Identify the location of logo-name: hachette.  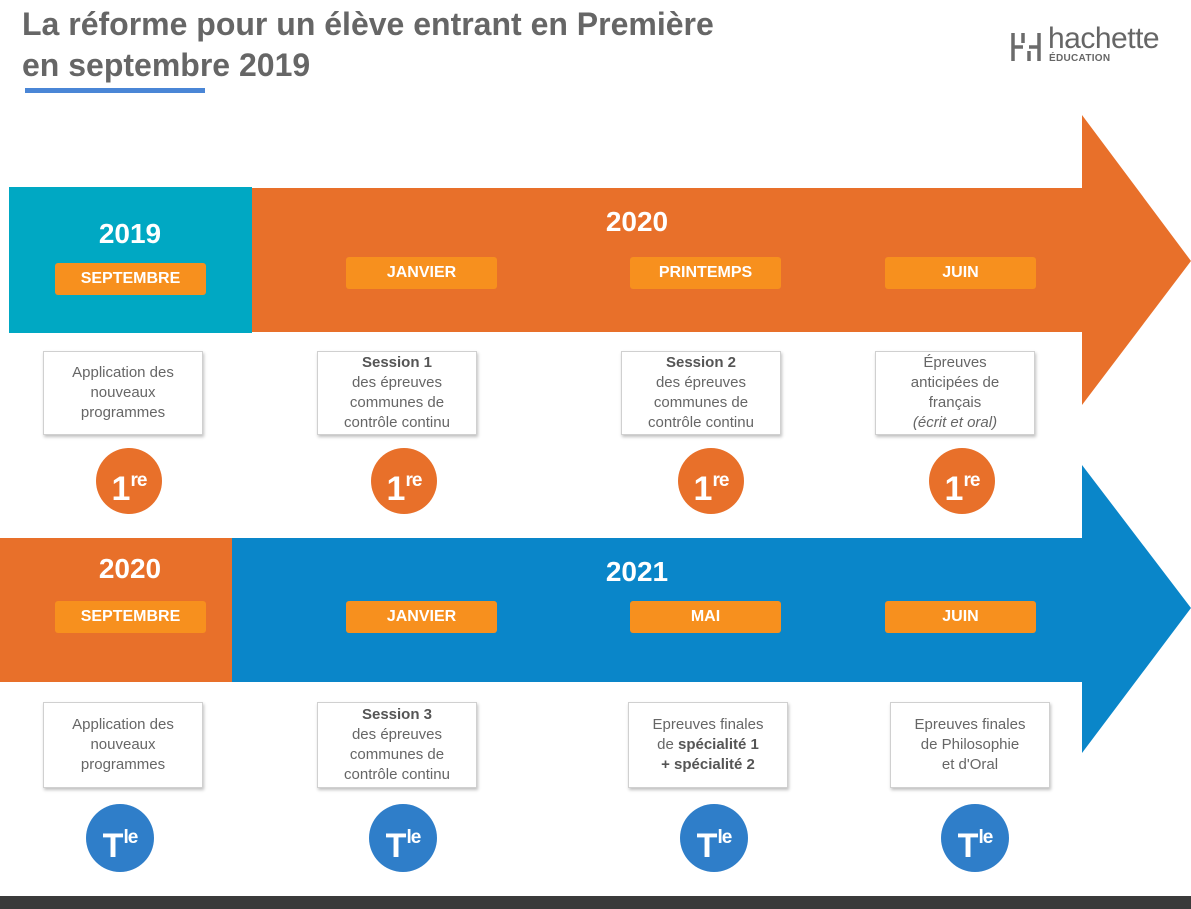
(1104, 38).